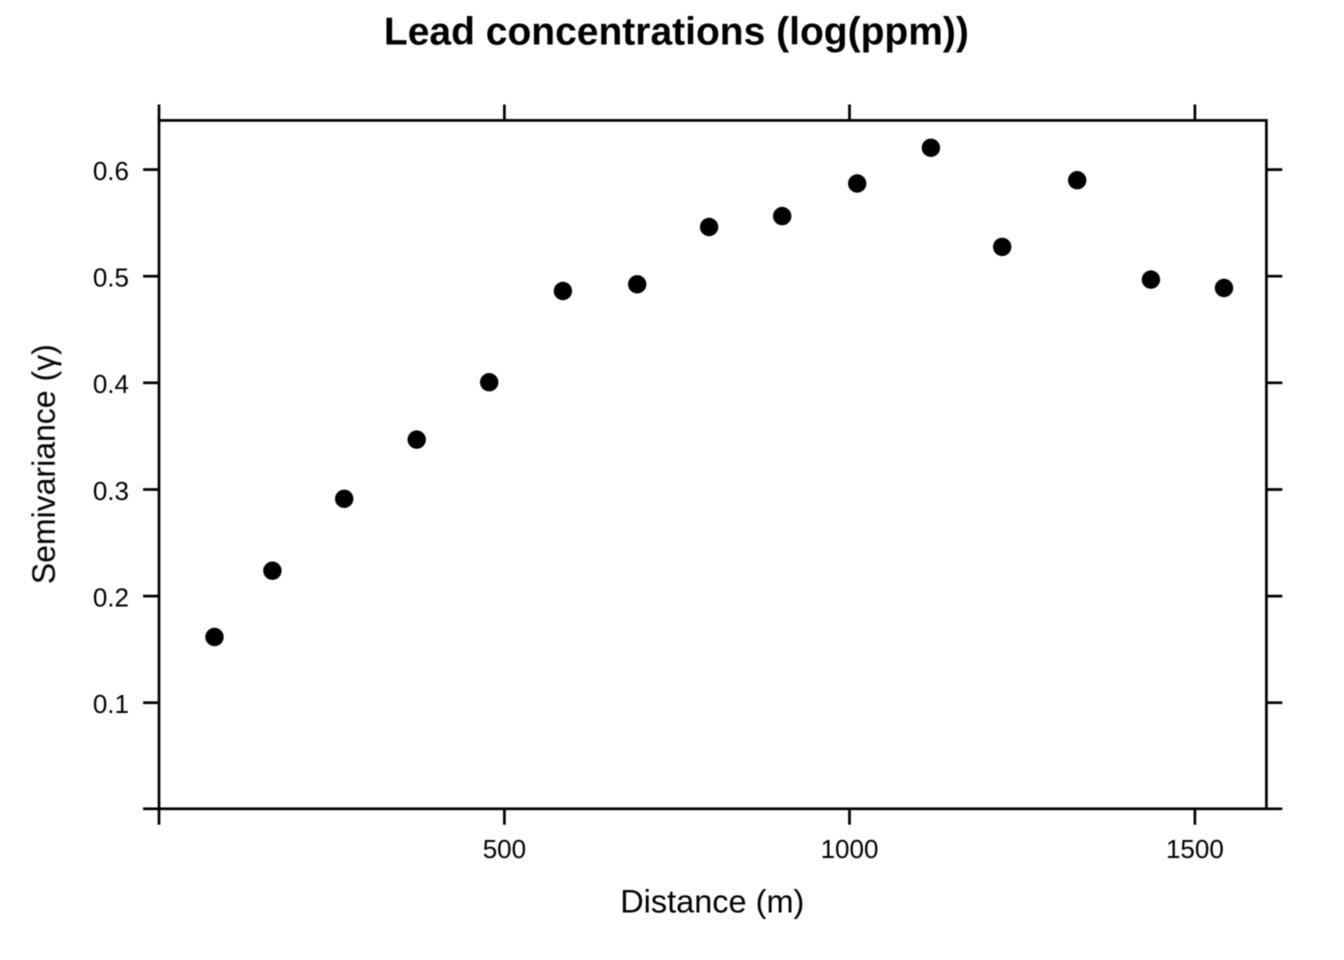 The height and width of the screenshot is (960, 1344). Describe the element at coordinates (111, 597) in the screenshot. I see `svg-text: 0.2` at that location.